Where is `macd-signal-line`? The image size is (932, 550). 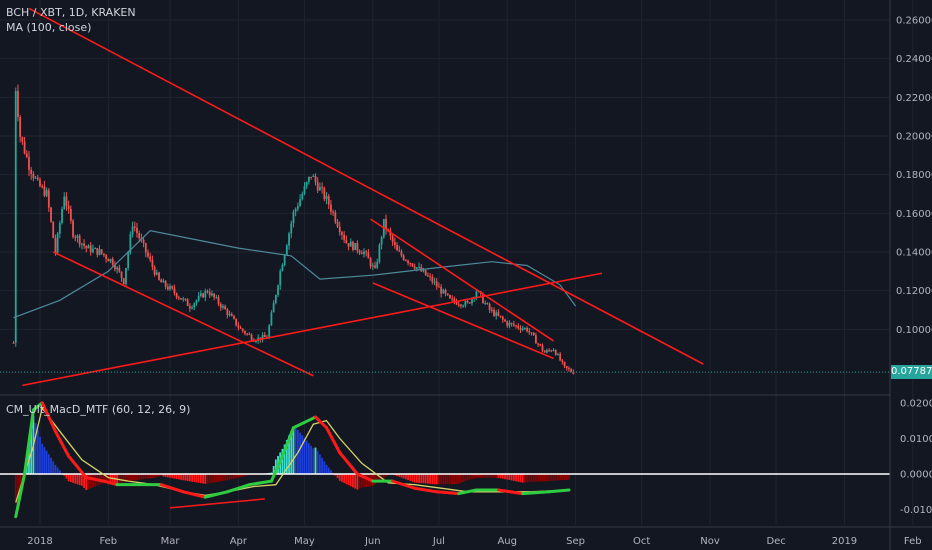 macd-signal-line is located at coordinates (292, 454).